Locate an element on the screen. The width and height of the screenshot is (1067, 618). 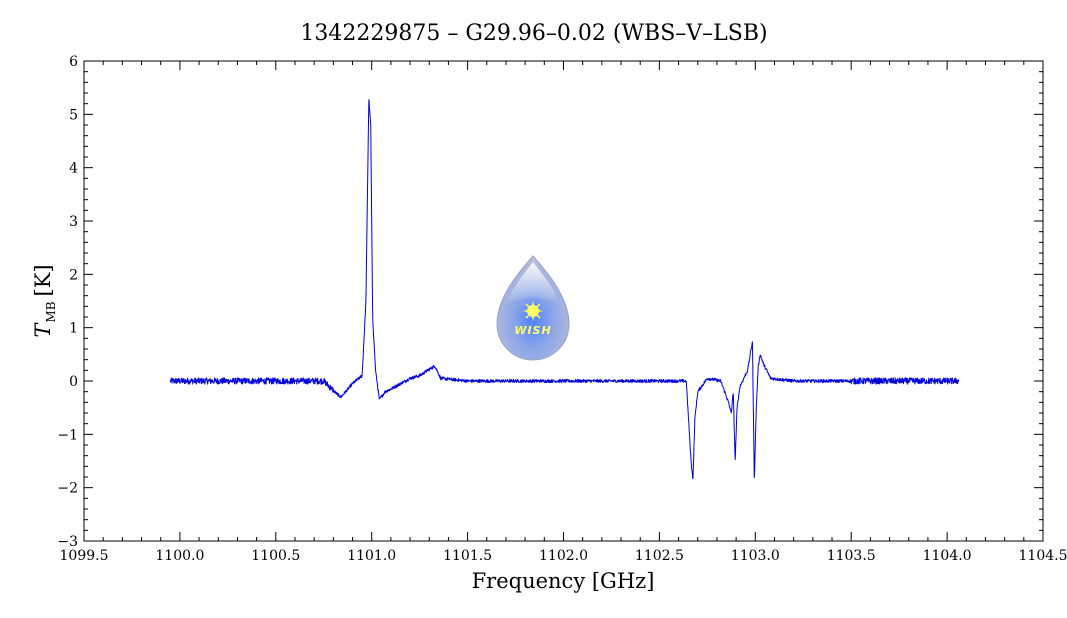
y-axis-label: TMB [K] is located at coordinates (44, 300).